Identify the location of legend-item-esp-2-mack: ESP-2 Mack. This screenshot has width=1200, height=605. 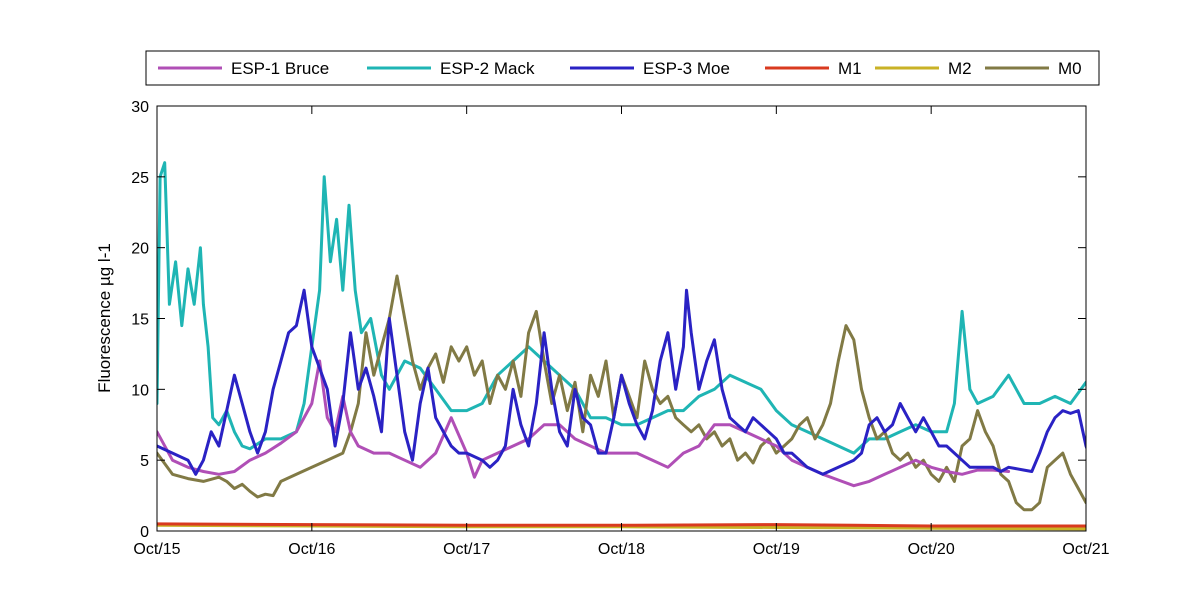
(451, 68).